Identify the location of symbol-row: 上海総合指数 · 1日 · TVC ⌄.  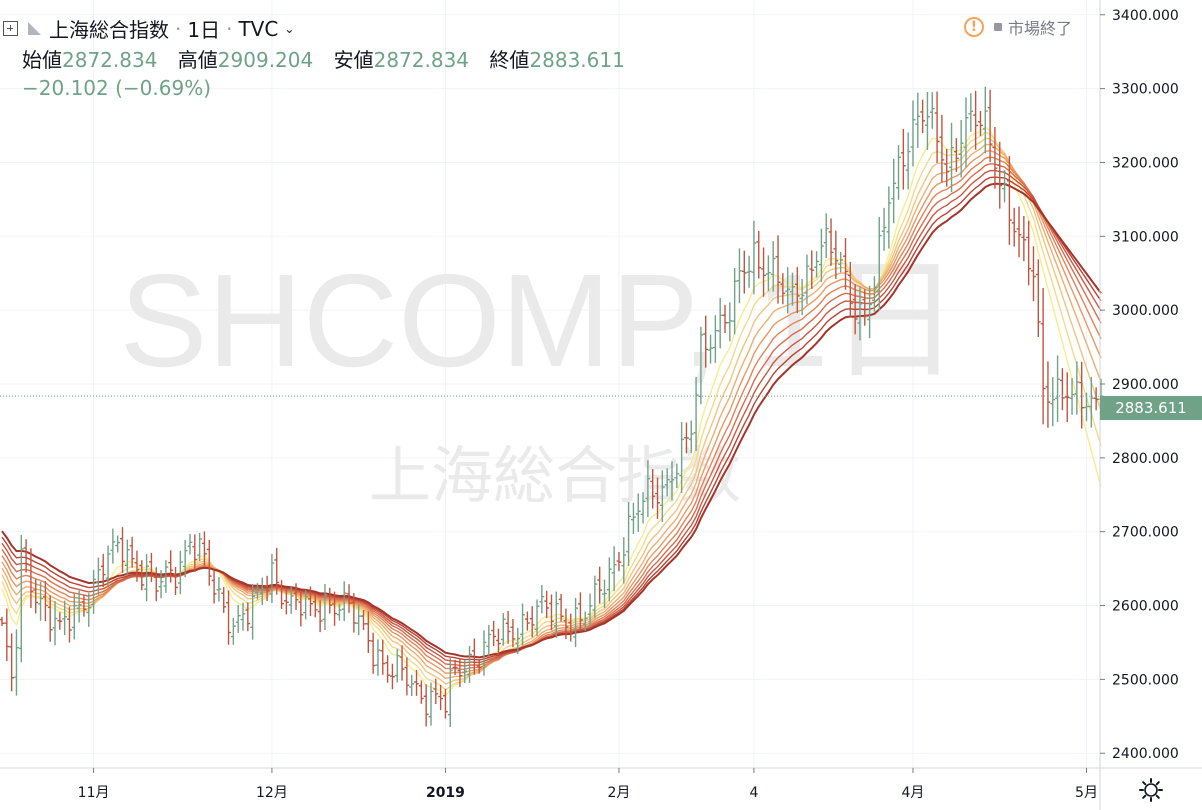
(158, 28).